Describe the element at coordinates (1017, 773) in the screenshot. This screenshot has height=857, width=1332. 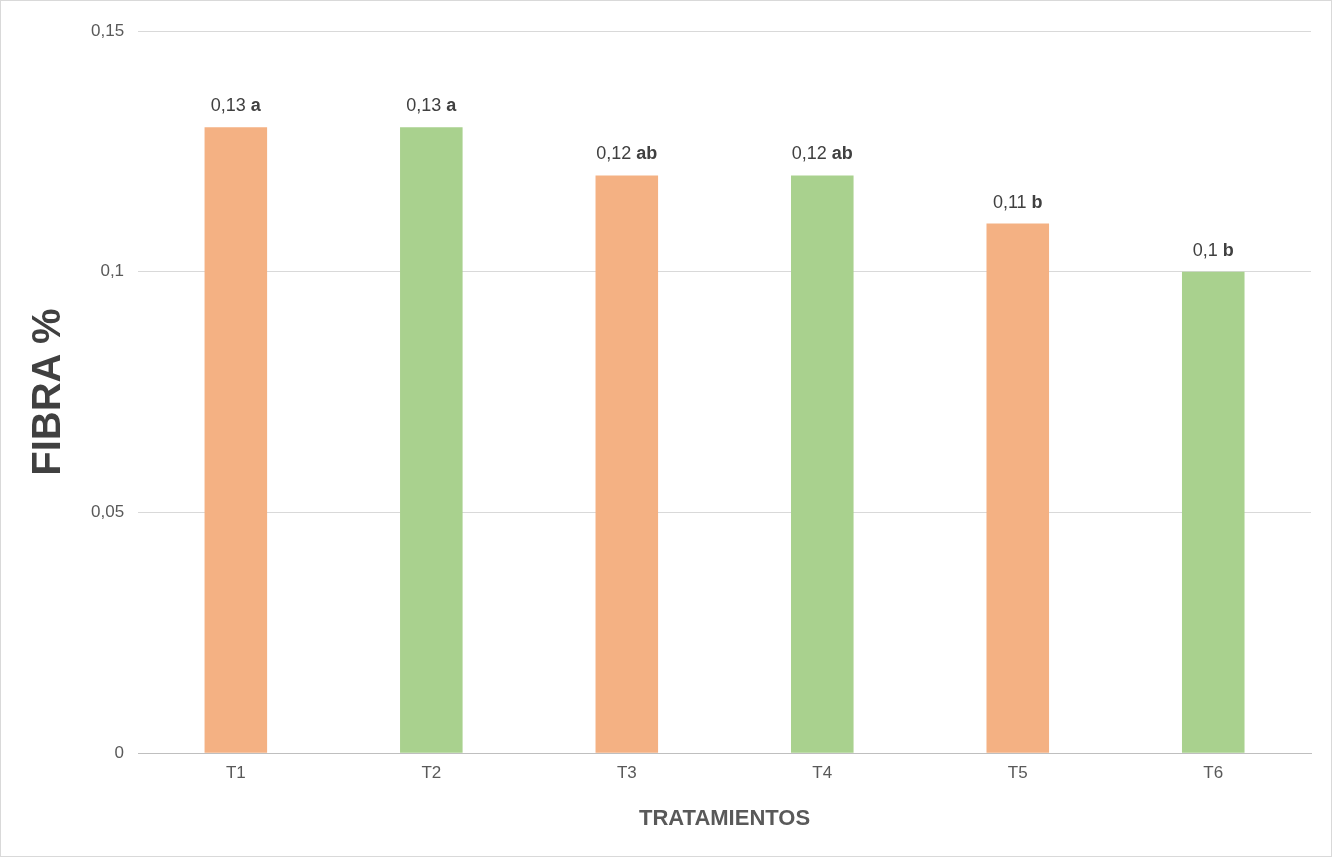
I see `x-tick-label: T5` at that location.